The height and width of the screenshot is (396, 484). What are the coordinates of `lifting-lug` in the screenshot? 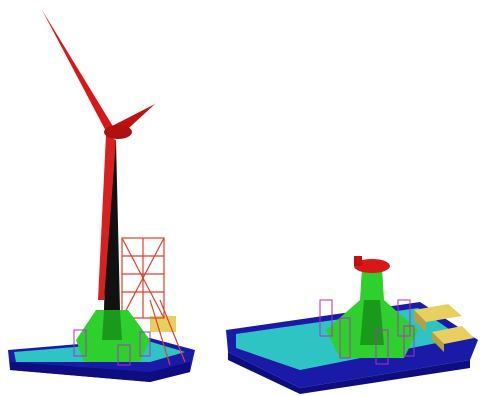 It's located at (358, 261).